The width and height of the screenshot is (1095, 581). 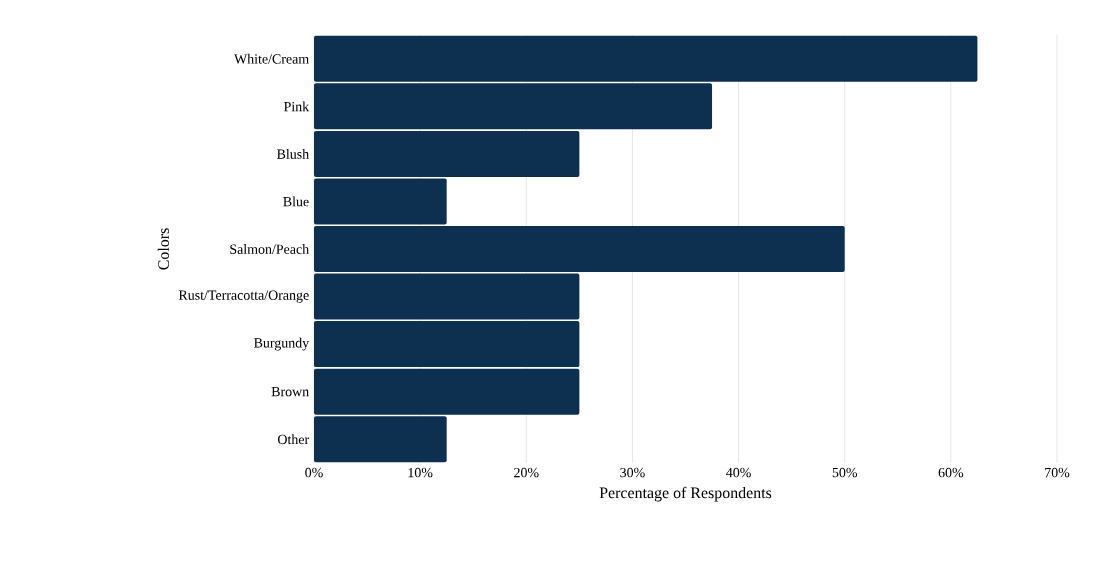 I want to click on x-tick-label: 0%, so click(x=314, y=472).